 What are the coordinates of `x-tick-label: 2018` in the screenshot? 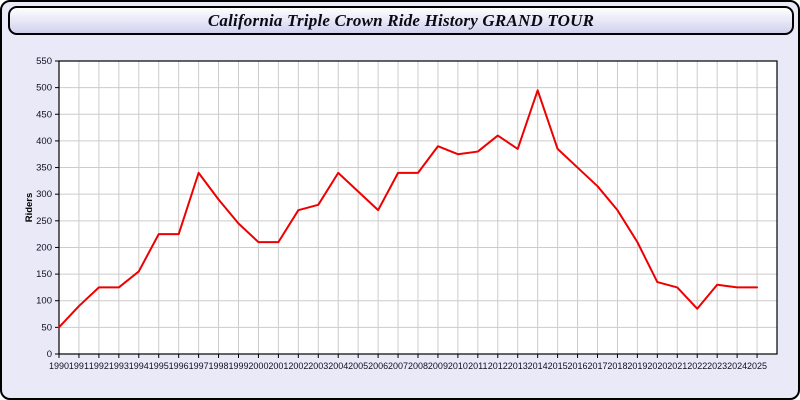 It's located at (617, 366).